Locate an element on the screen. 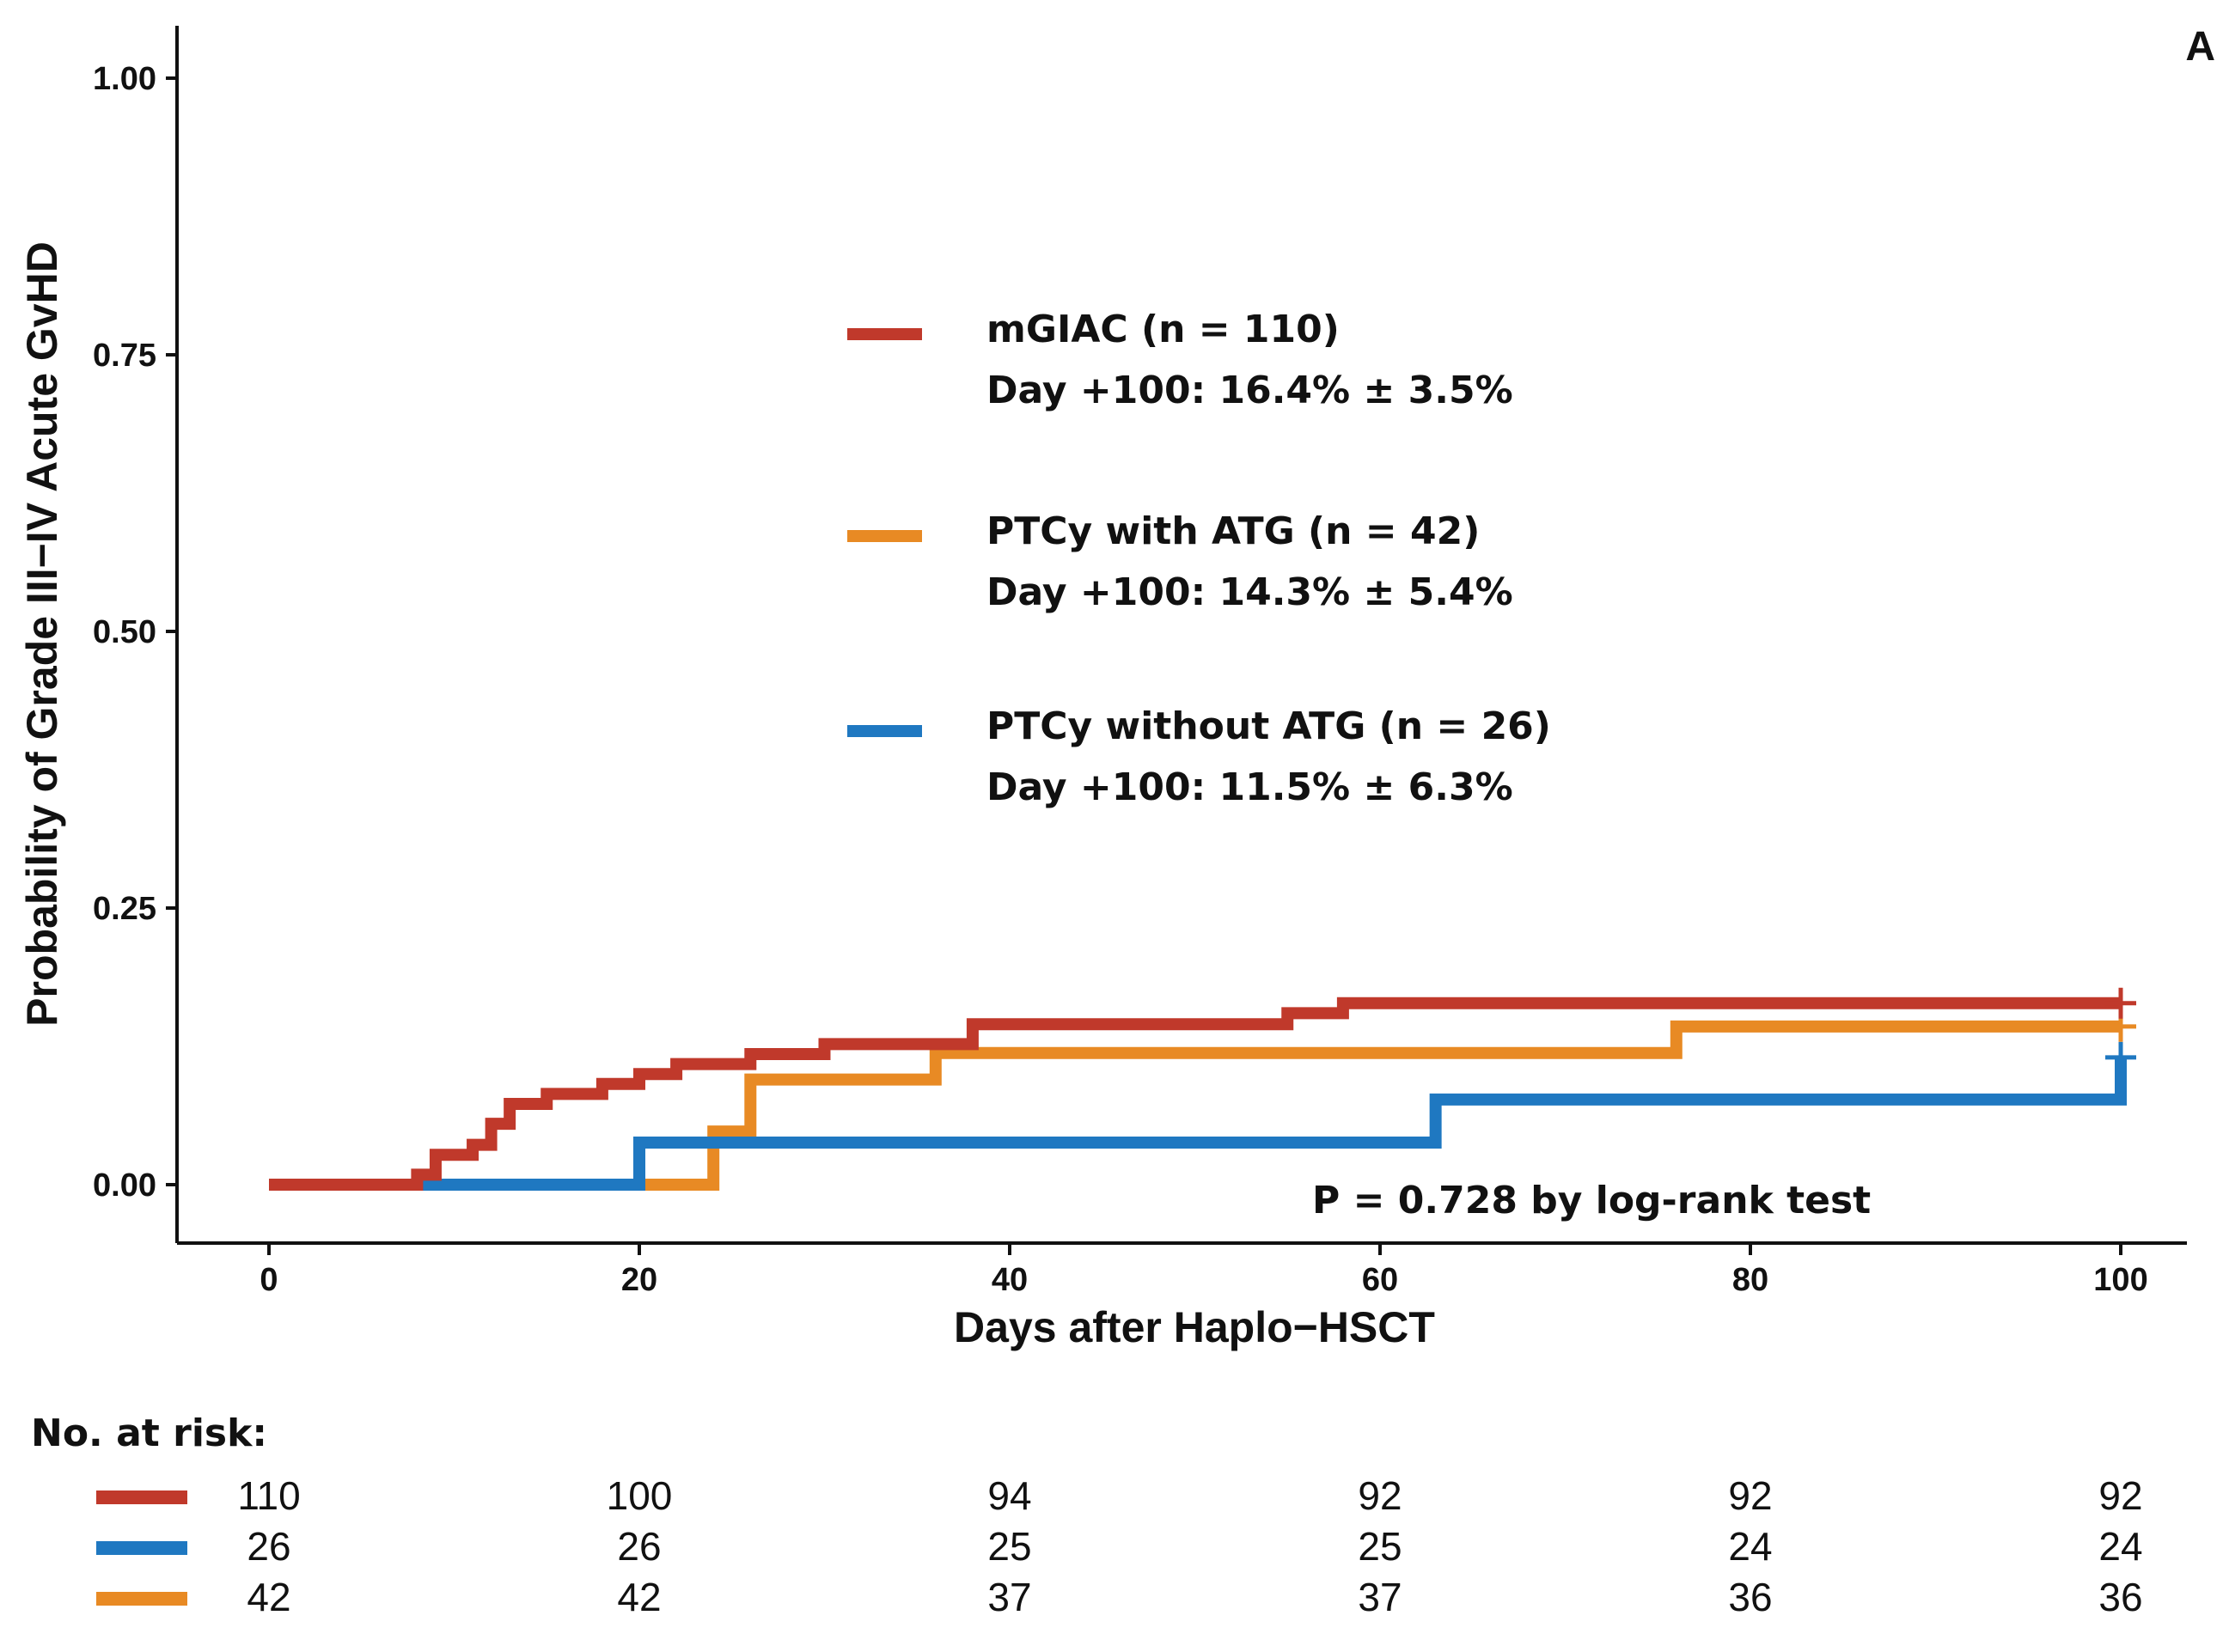  legend-label: PTCy with ATG (n = 42) is located at coordinates (1233, 531).